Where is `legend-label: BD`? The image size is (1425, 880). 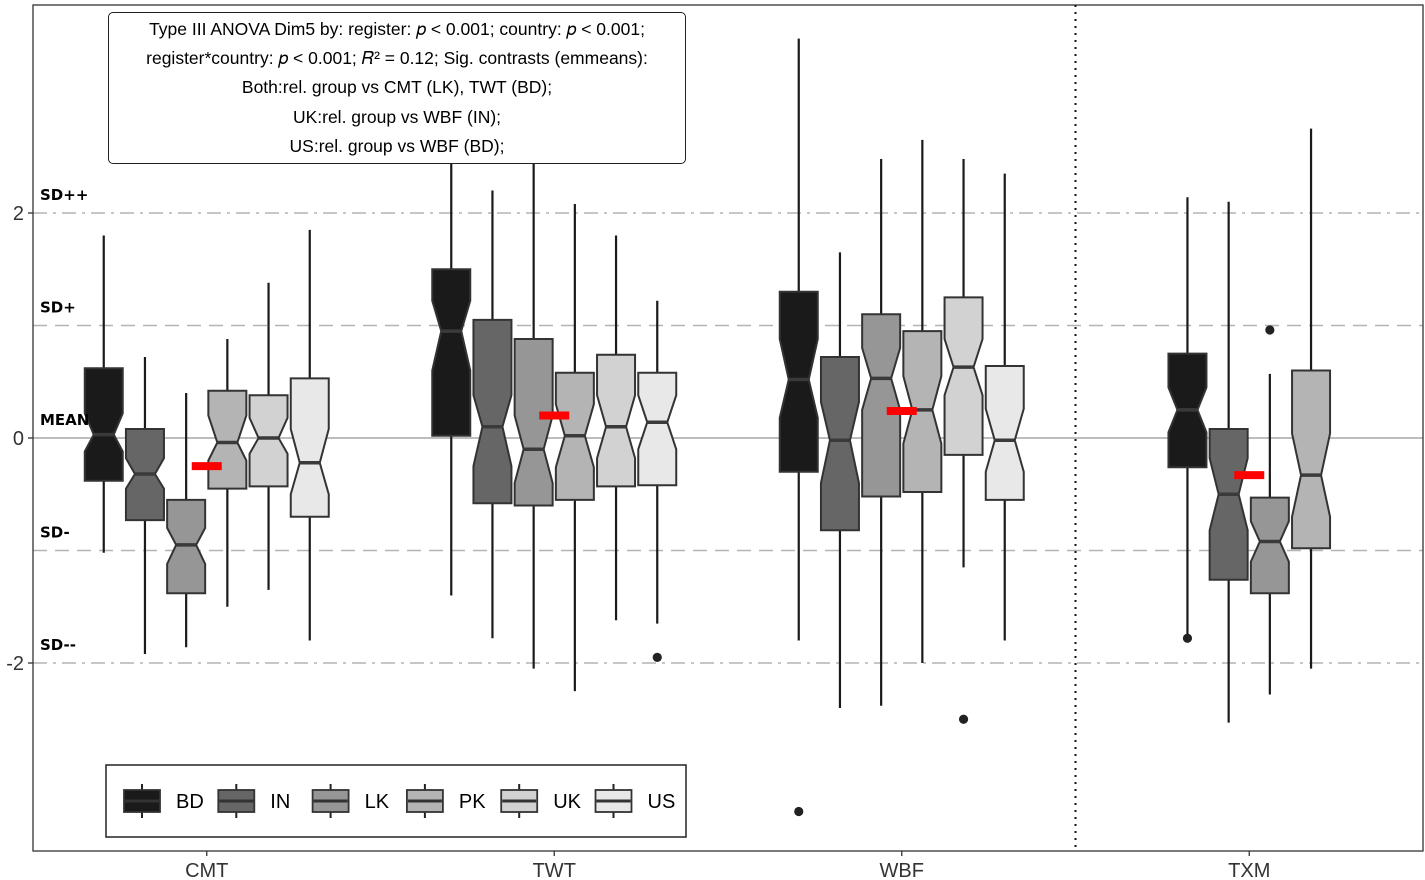 legend-label: BD is located at coordinates (190, 802).